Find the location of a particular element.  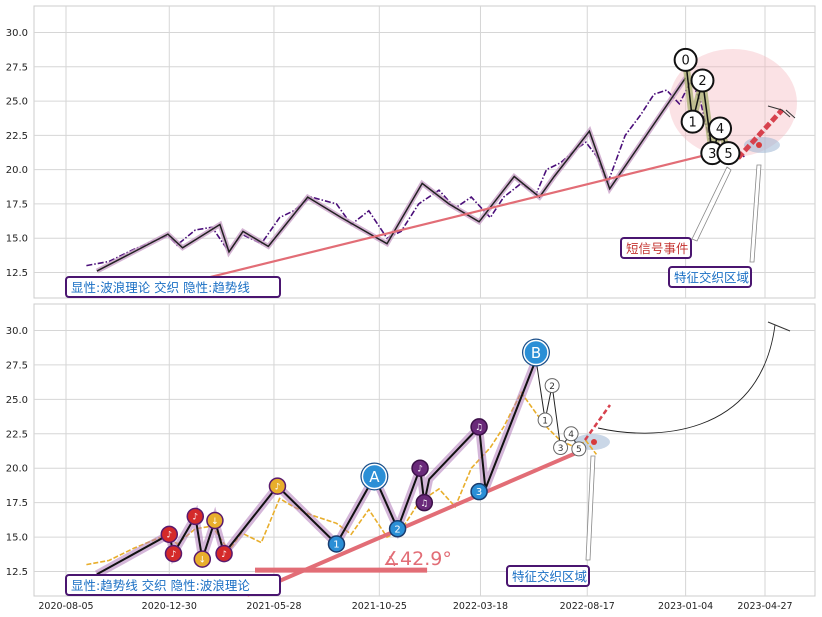

x-tick-label: 2020-12-30 is located at coordinates (169, 606).